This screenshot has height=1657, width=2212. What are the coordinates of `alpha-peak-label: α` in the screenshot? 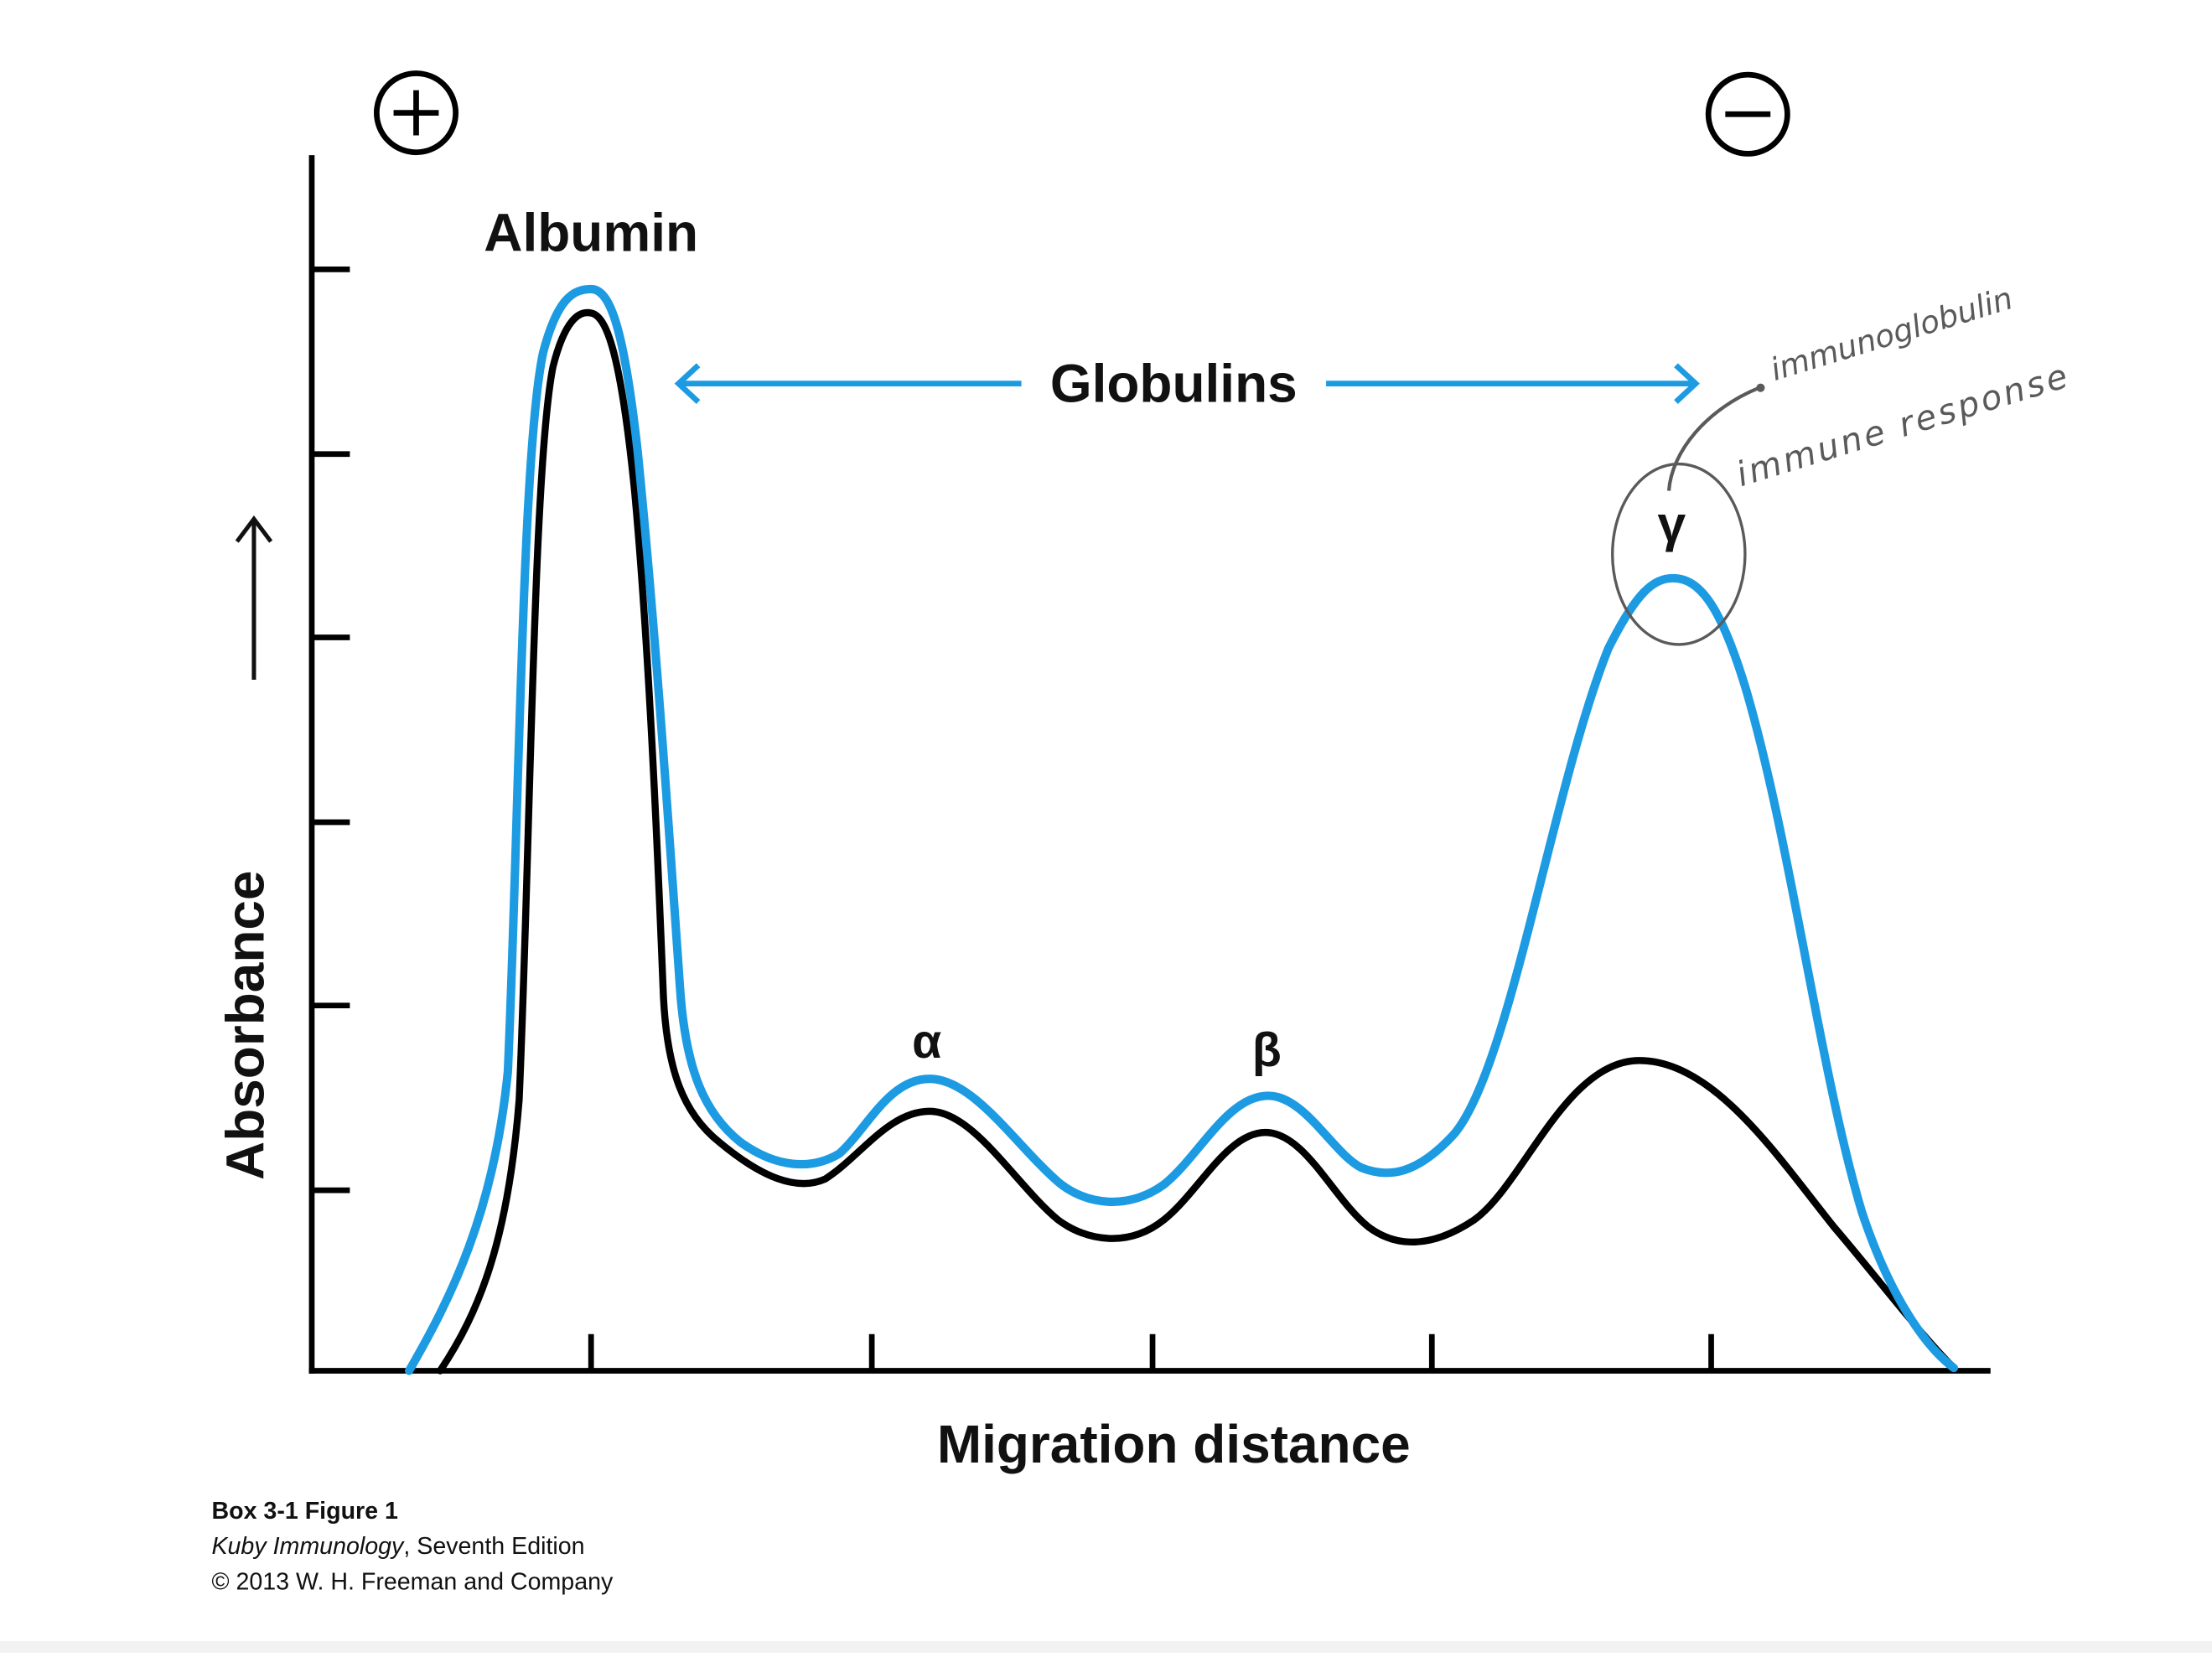 It's located at (926, 1042).